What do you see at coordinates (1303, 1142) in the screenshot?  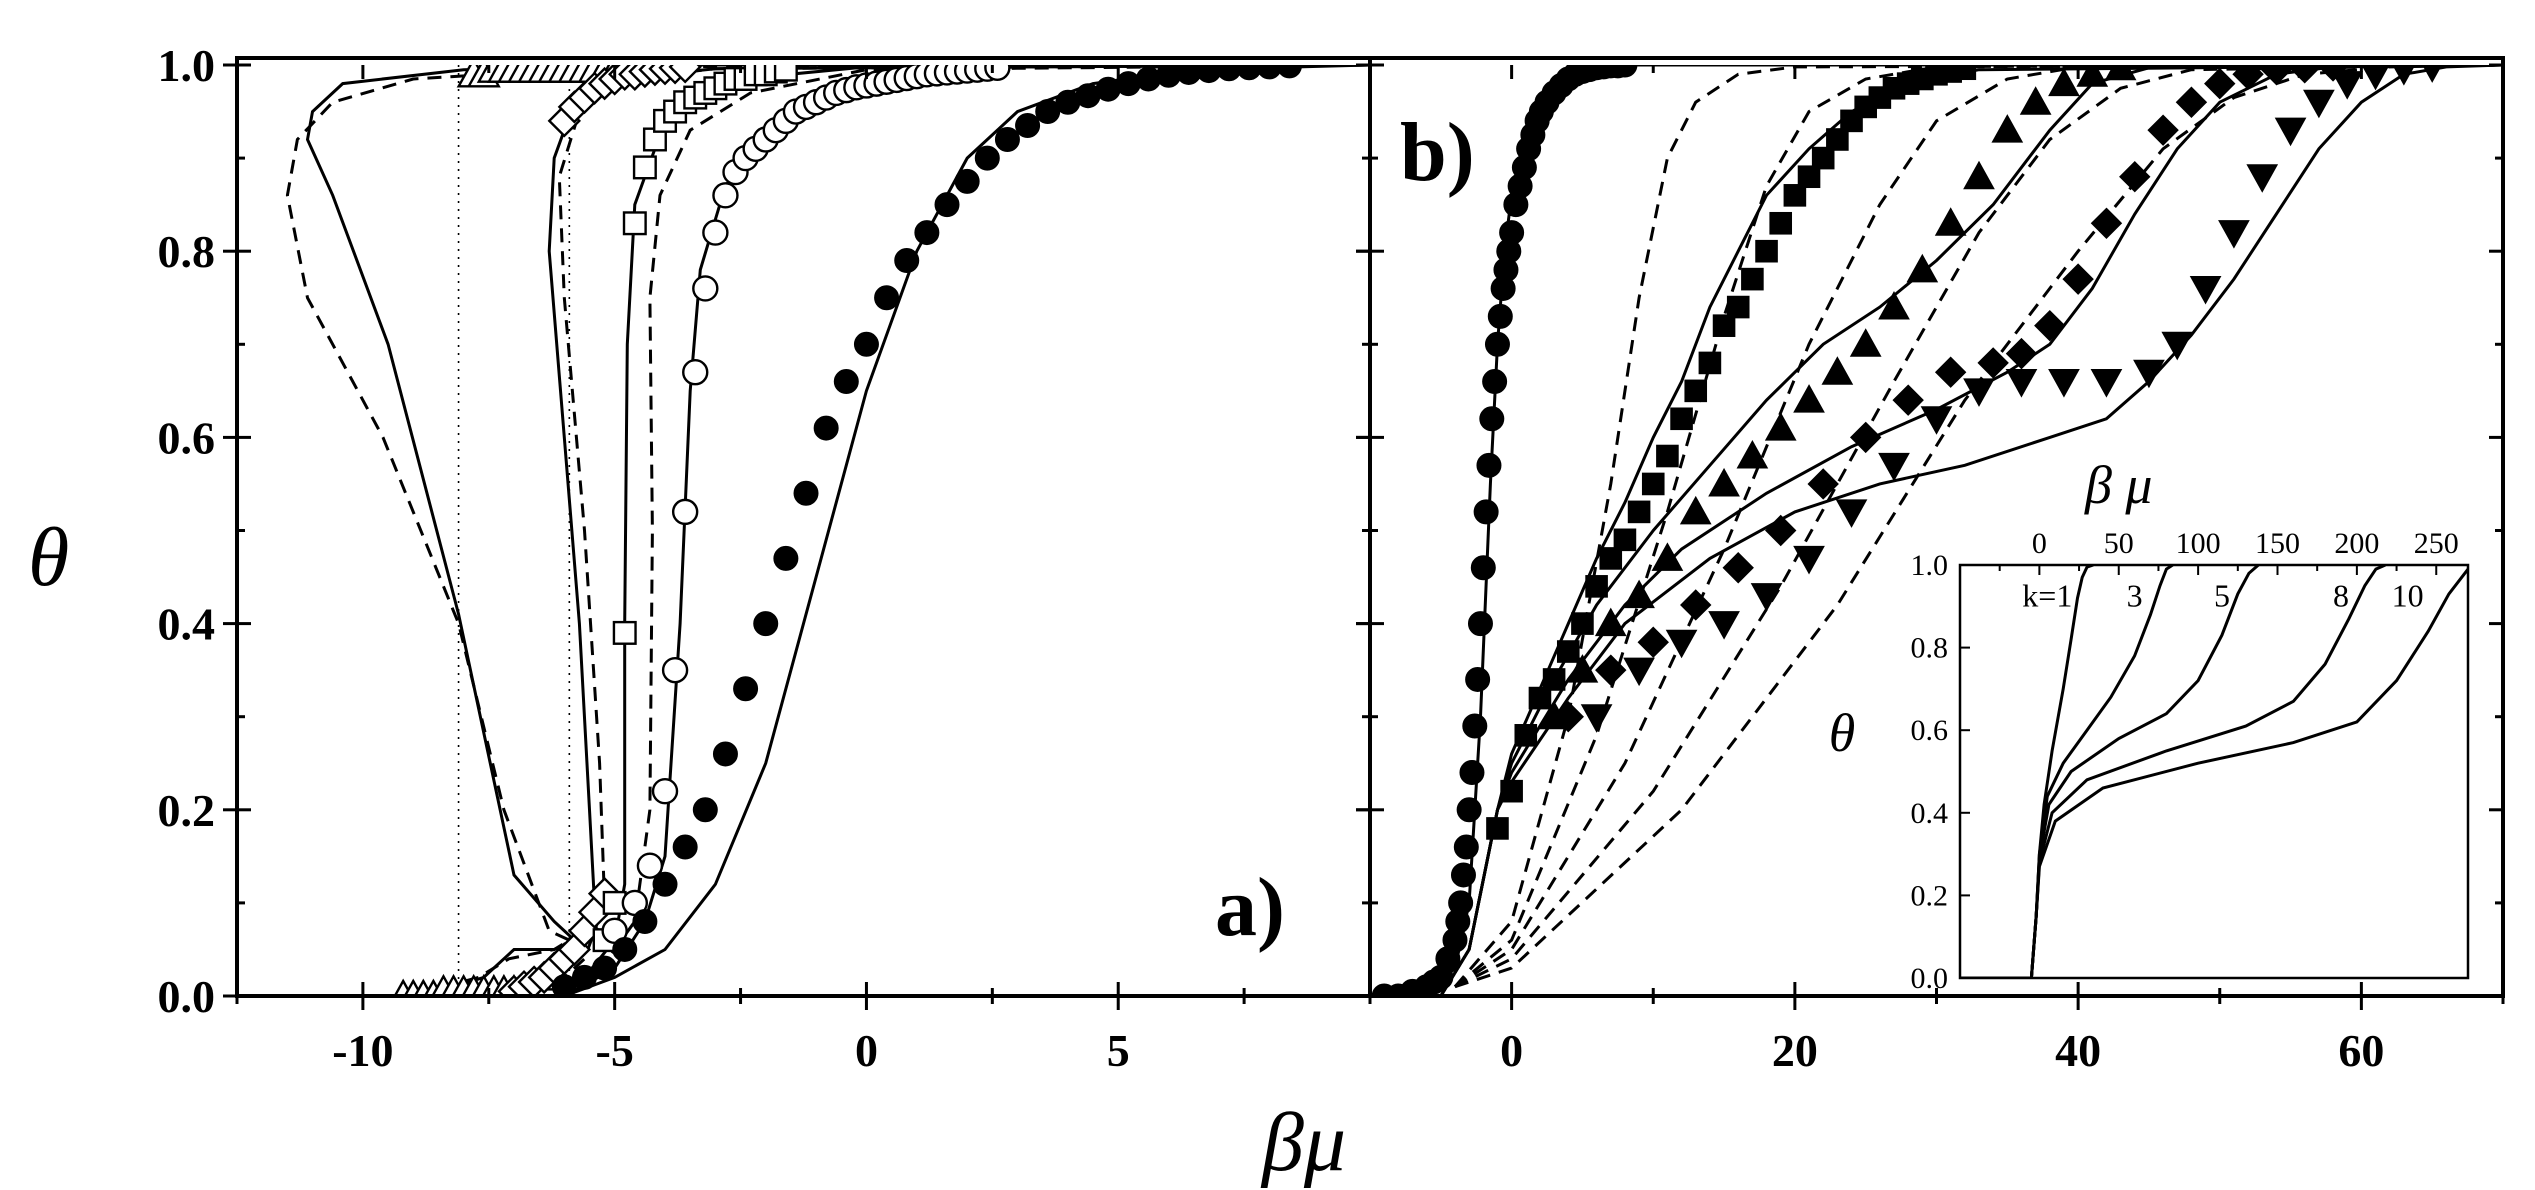 I see `x-axis-title: βμ` at bounding box center [1303, 1142].